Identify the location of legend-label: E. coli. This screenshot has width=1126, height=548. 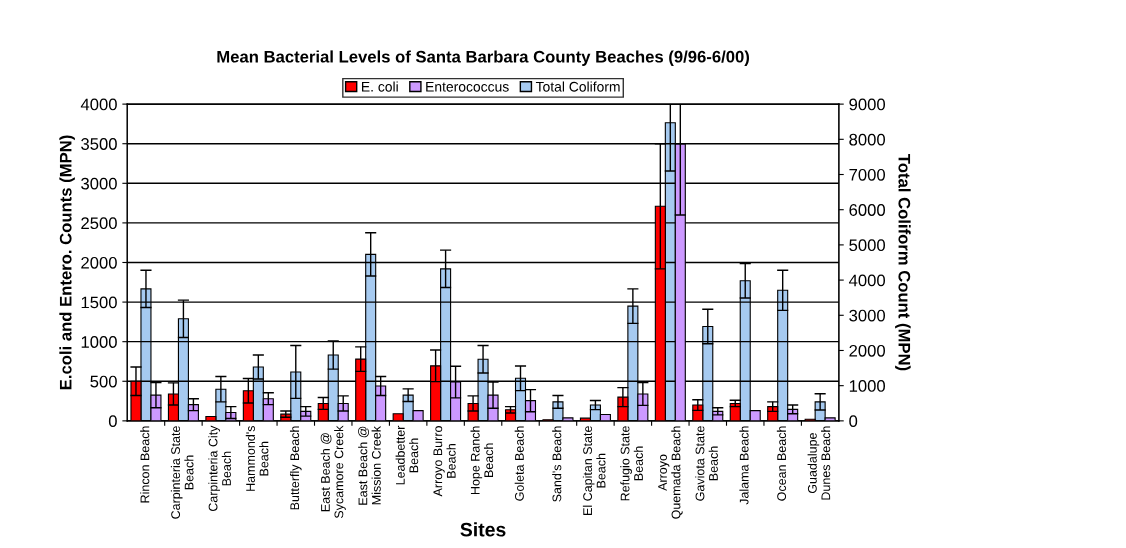
(380, 86).